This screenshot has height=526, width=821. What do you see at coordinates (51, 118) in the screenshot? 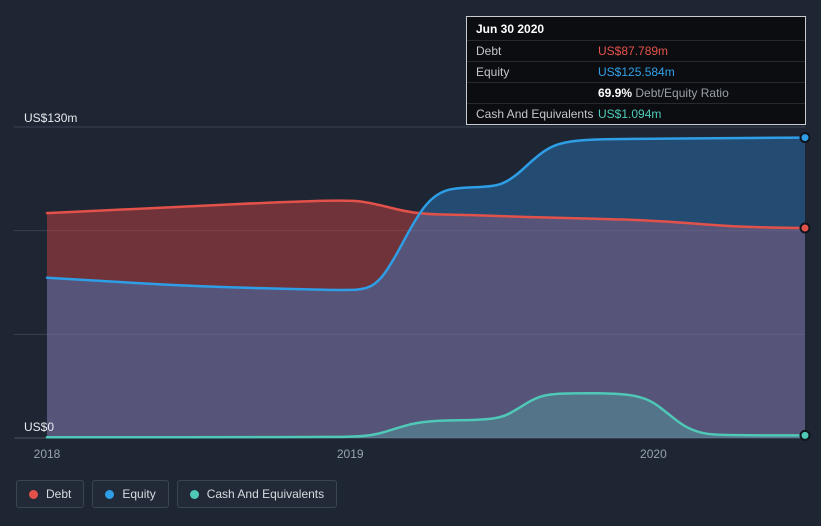
I see `y-axis-top-label: US$130m` at bounding box center [51, 118].